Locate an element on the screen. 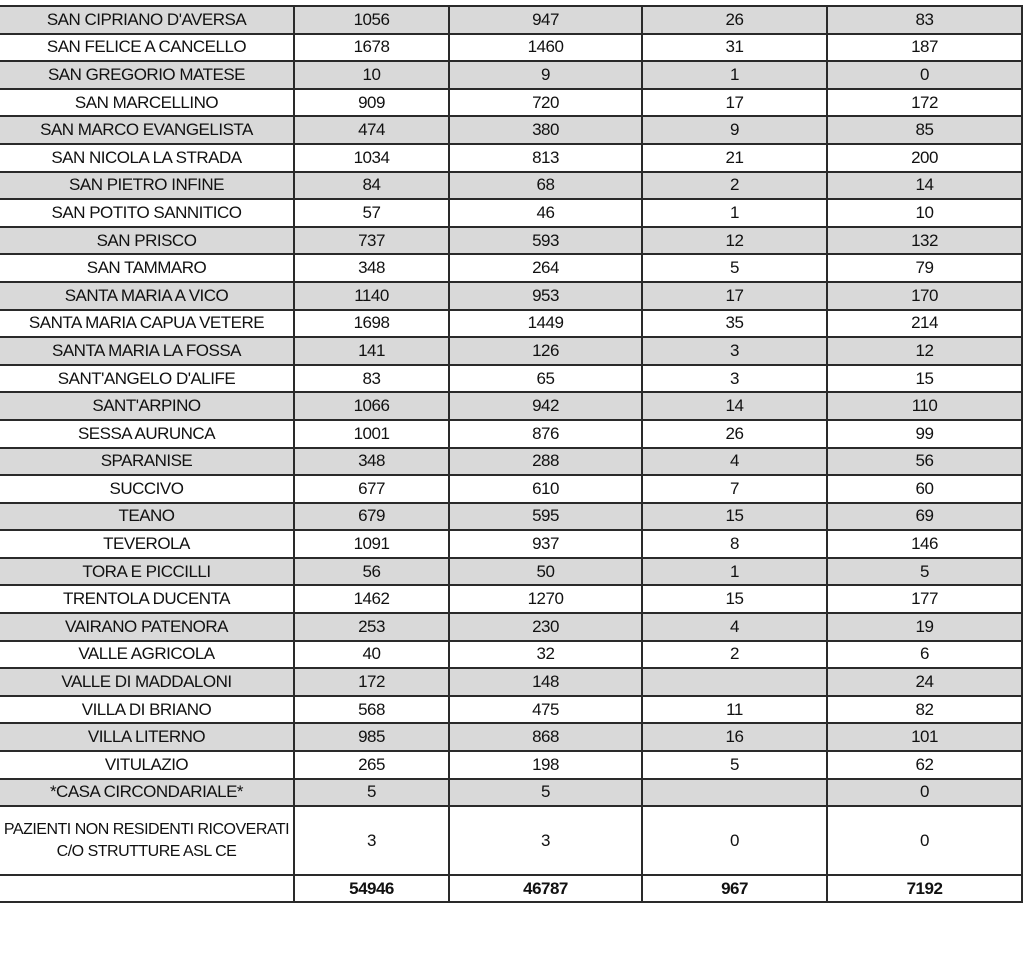 This screenshot has width=1024, height=969. value-cell: 1678 is located at coordinates (371, 47).